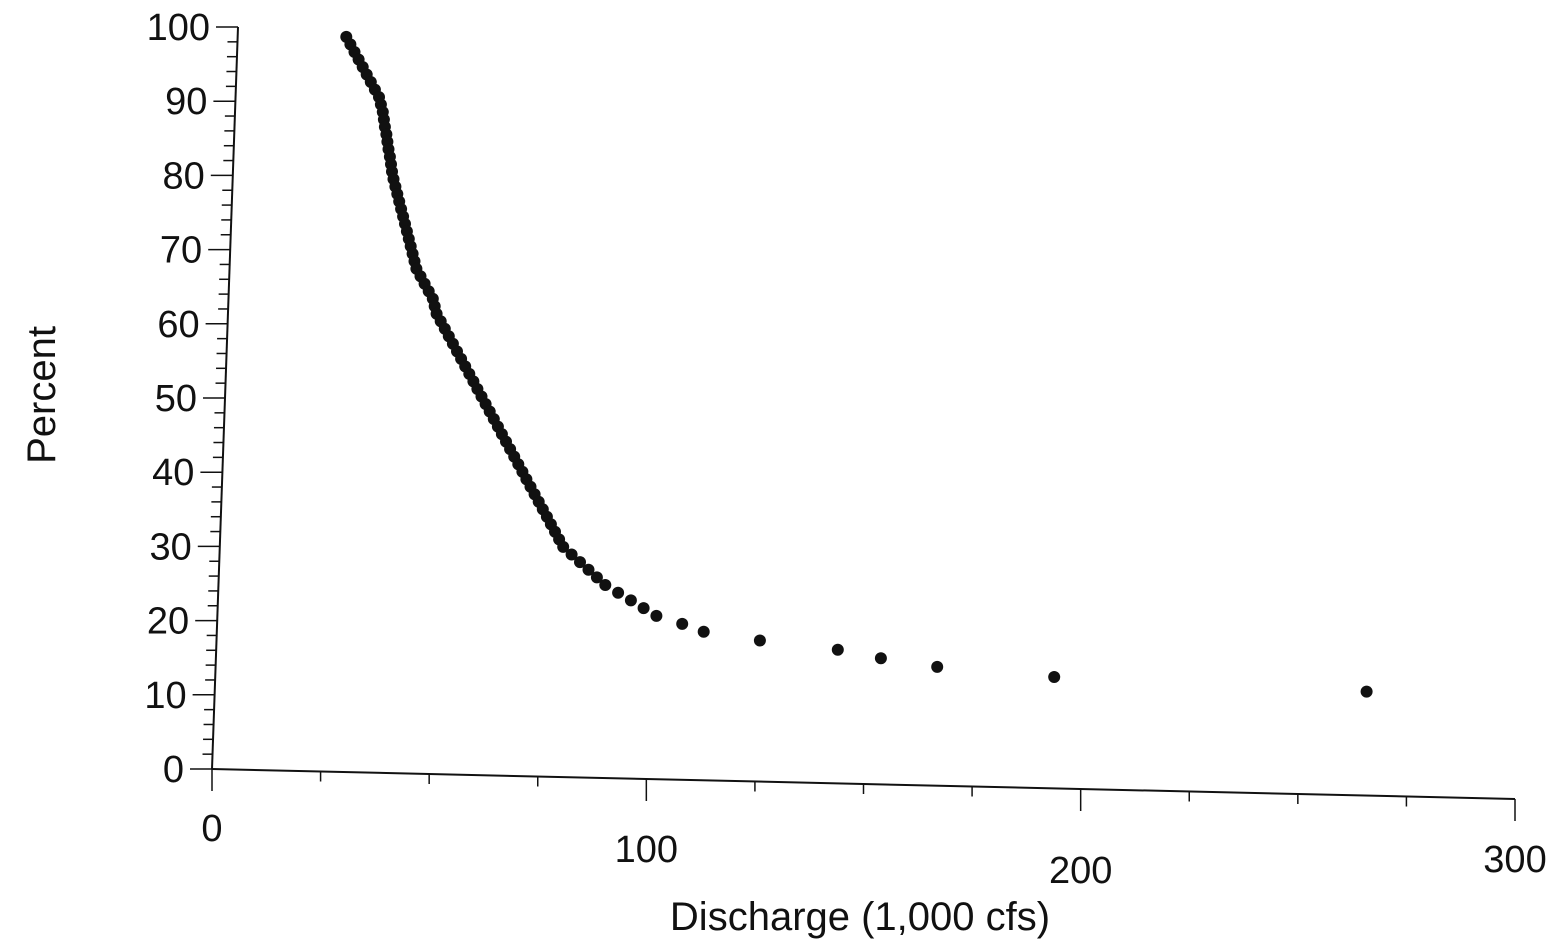 This screenshot has height=947, width=1562. What do you see at coordinates (860, 917) in the screenshot?
I see `x-axis-title: Discharge (1,000 cfs)` at bounding box center [860, 917].